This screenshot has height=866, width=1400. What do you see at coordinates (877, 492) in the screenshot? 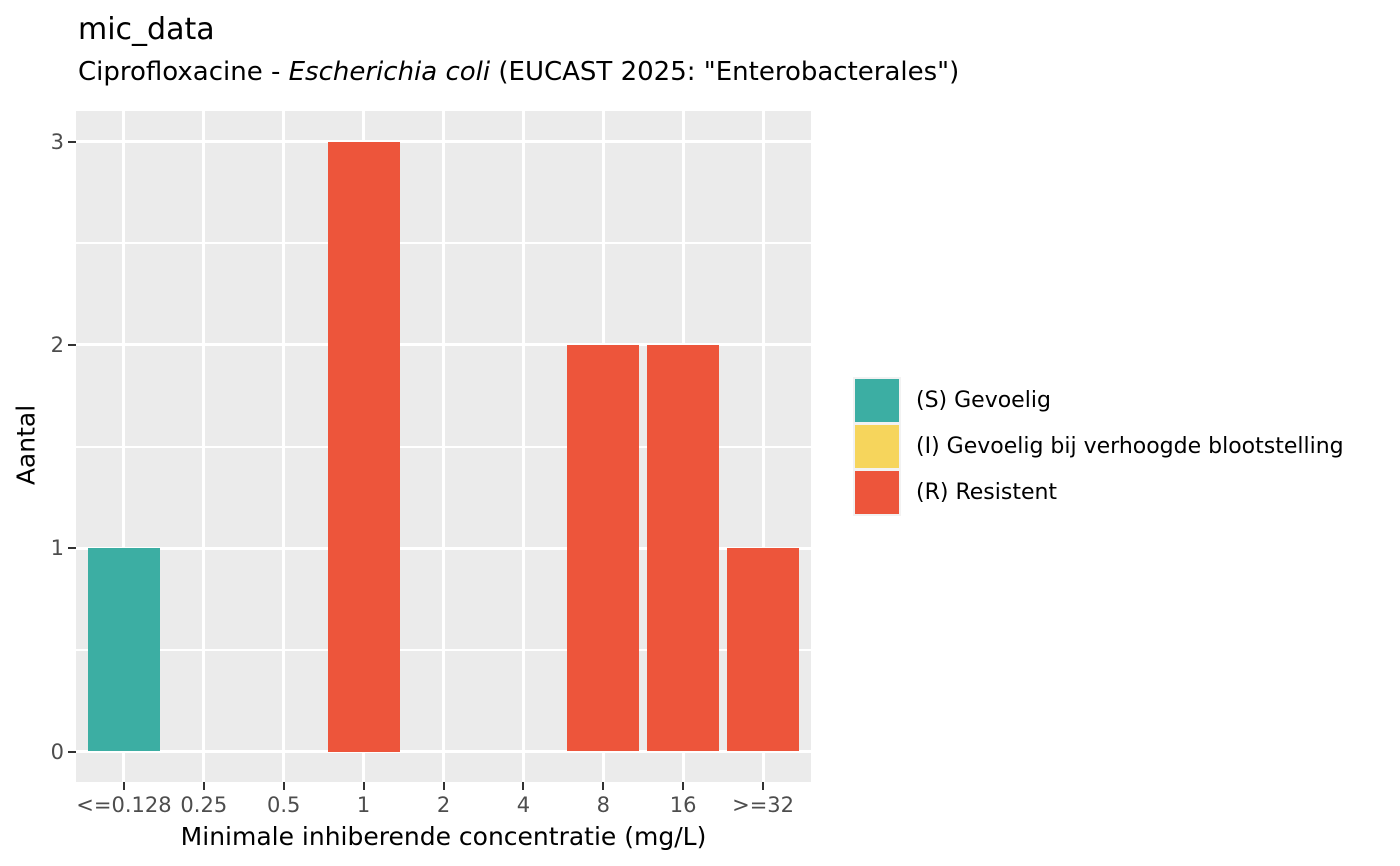
I see `legend-swatch-R` at bounding box center [877, 492].